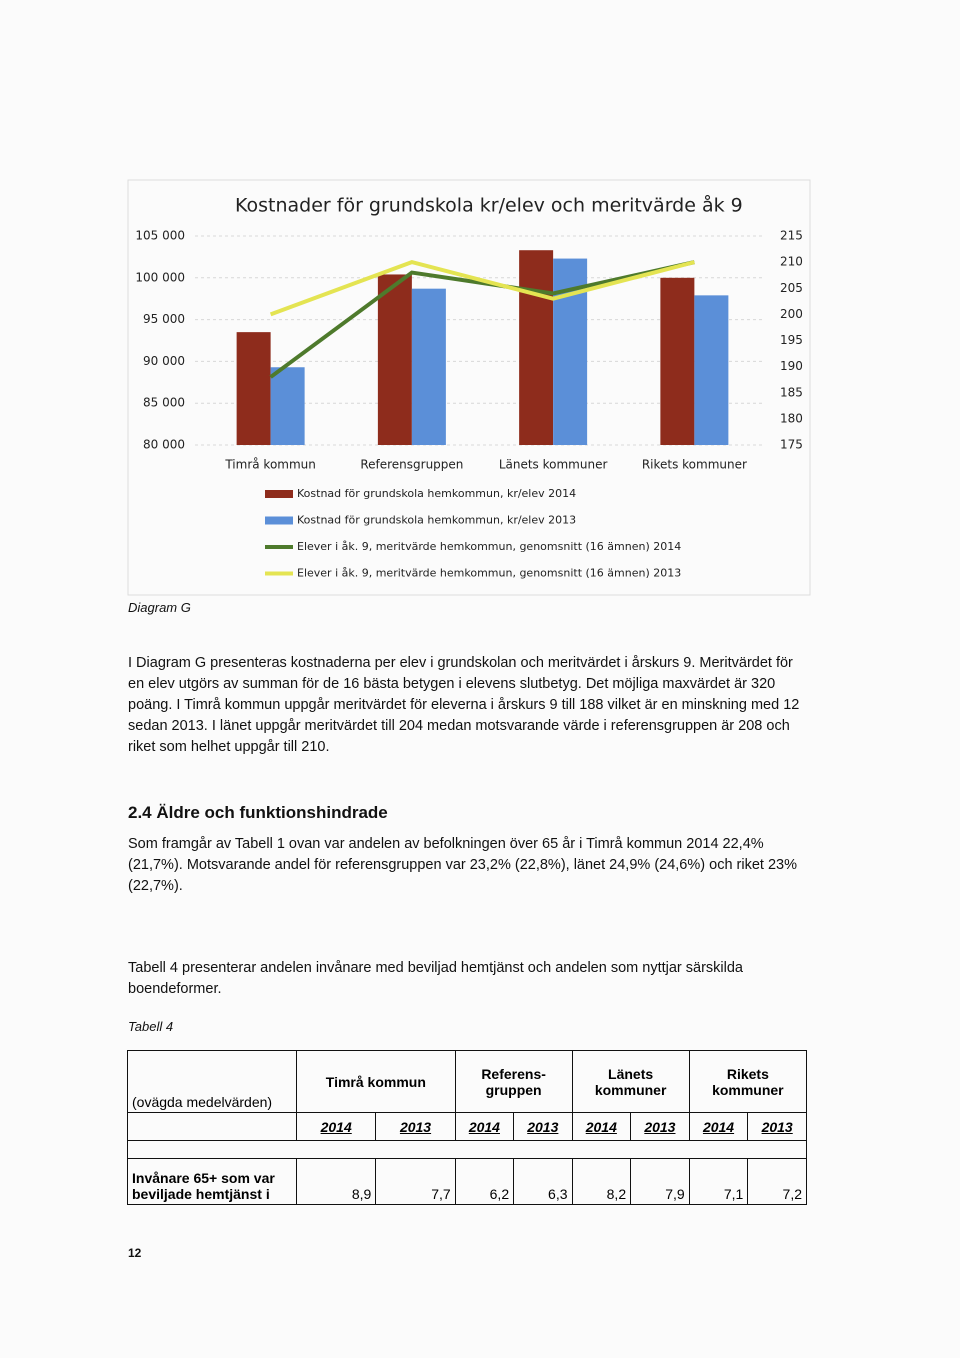 Image resolution: width=960 pixels, height=1358 pixels. What do you see at coordinates (791, 392) in the screenshot?
I see `y2-tick-label: 185` at bounding box center [791, 392].